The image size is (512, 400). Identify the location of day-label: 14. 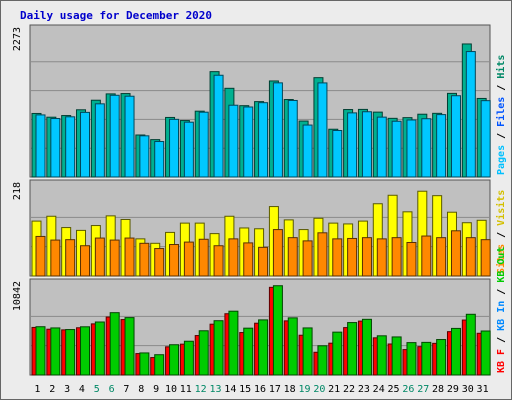
(230, 389).